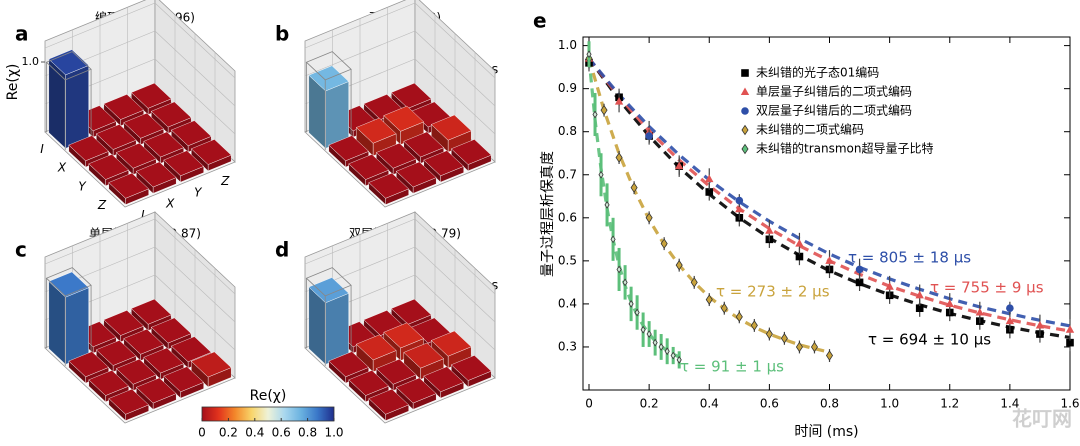 The width and height of the screenshot is (1080, 446). What do you see at coordinates (82, 186) in the screenshot?
I see `x-tick-label: Y` at bounding box center [82, 186].